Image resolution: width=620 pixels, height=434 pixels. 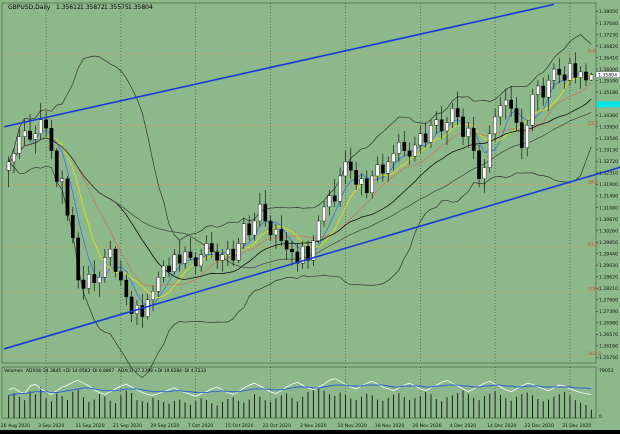 What do you see at coordinates (608, 93) in the screenshot?
I see `y-tick-label: 1.35180` at bounding box center [608, 93].